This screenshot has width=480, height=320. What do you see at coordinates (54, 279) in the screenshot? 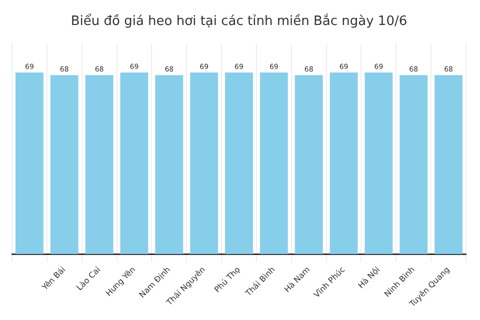
I see `x-tick-label: Yên Bái` at bounding box center [54, 279].